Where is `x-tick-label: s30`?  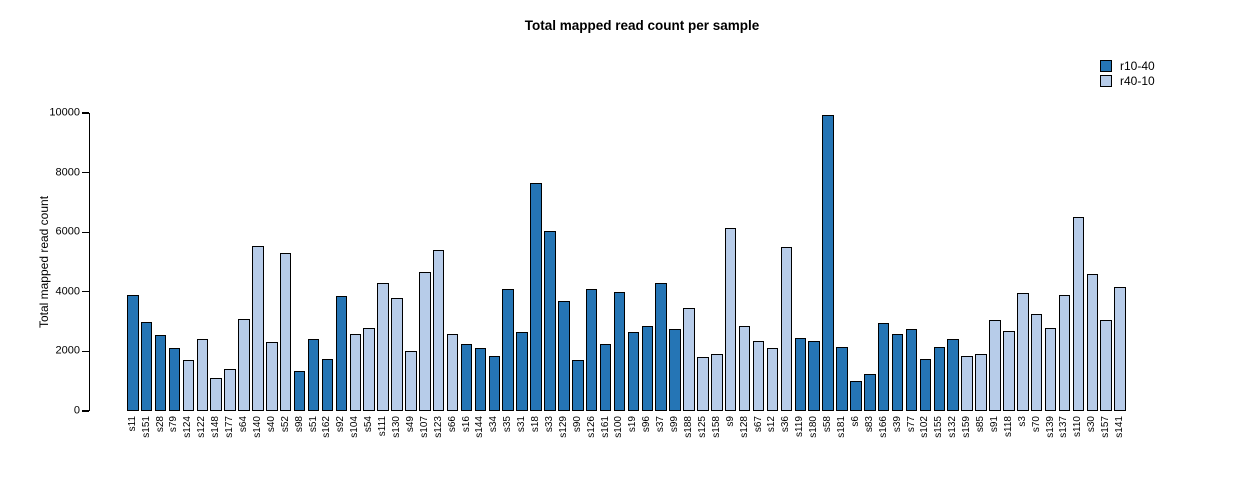 x-tick-label: s30 is located at coordinates (1092, 424).